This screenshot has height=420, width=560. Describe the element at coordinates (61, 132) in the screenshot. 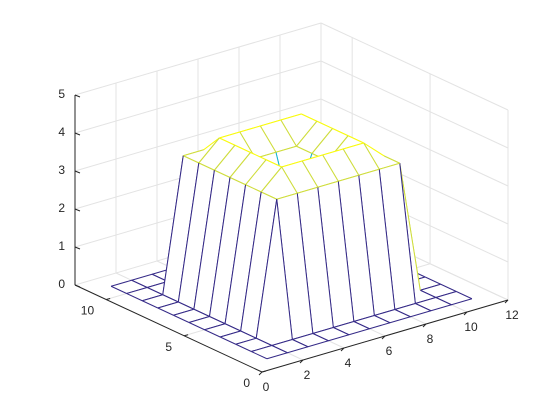

I see `z-tick-label: 4` at that location.